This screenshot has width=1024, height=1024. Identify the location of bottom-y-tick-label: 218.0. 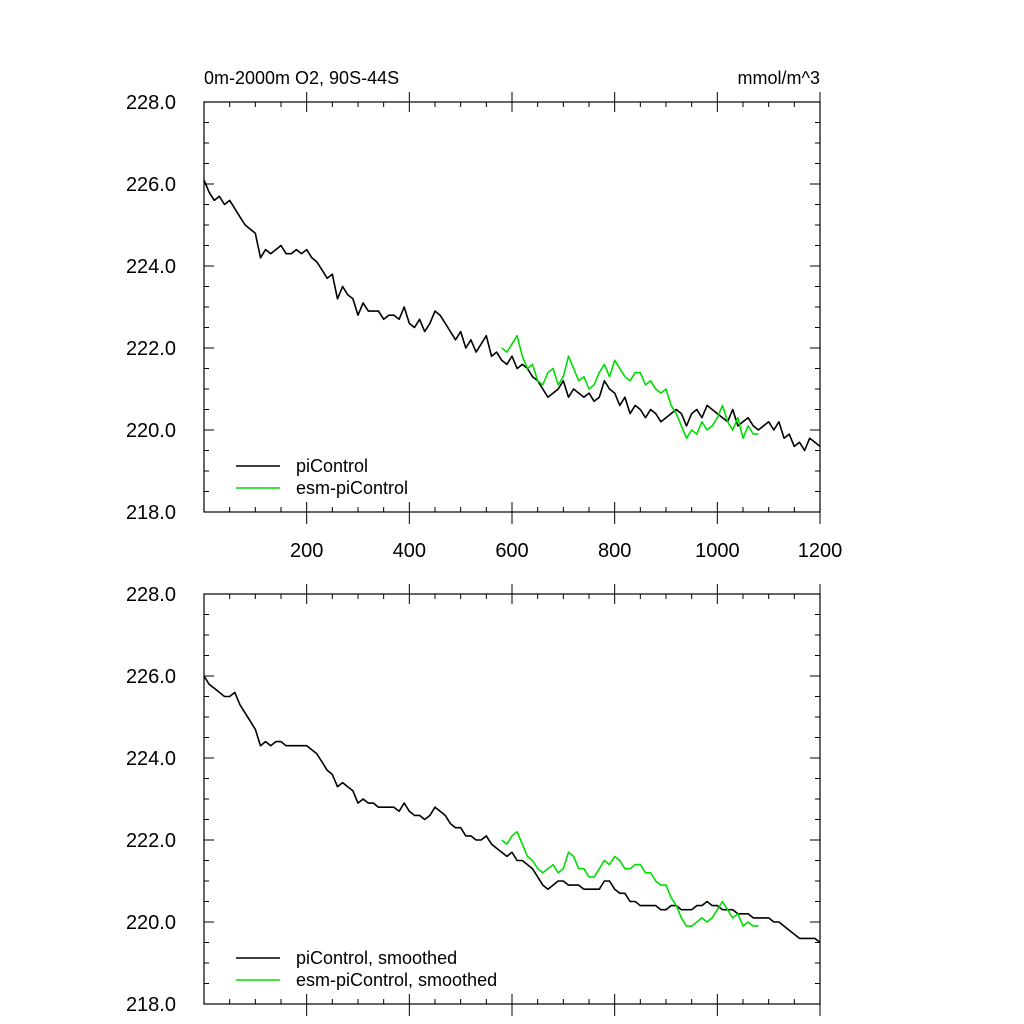
(151, 1005).